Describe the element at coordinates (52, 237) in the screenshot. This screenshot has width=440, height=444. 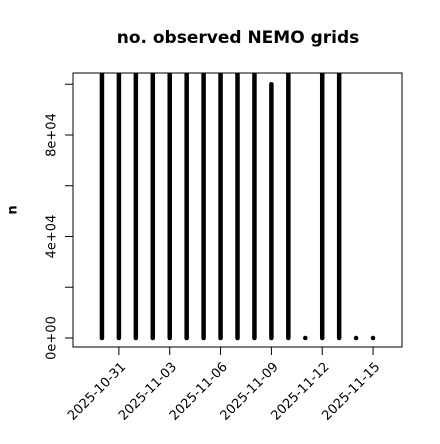
I see `y-tick-label: 4e+04` at that location.